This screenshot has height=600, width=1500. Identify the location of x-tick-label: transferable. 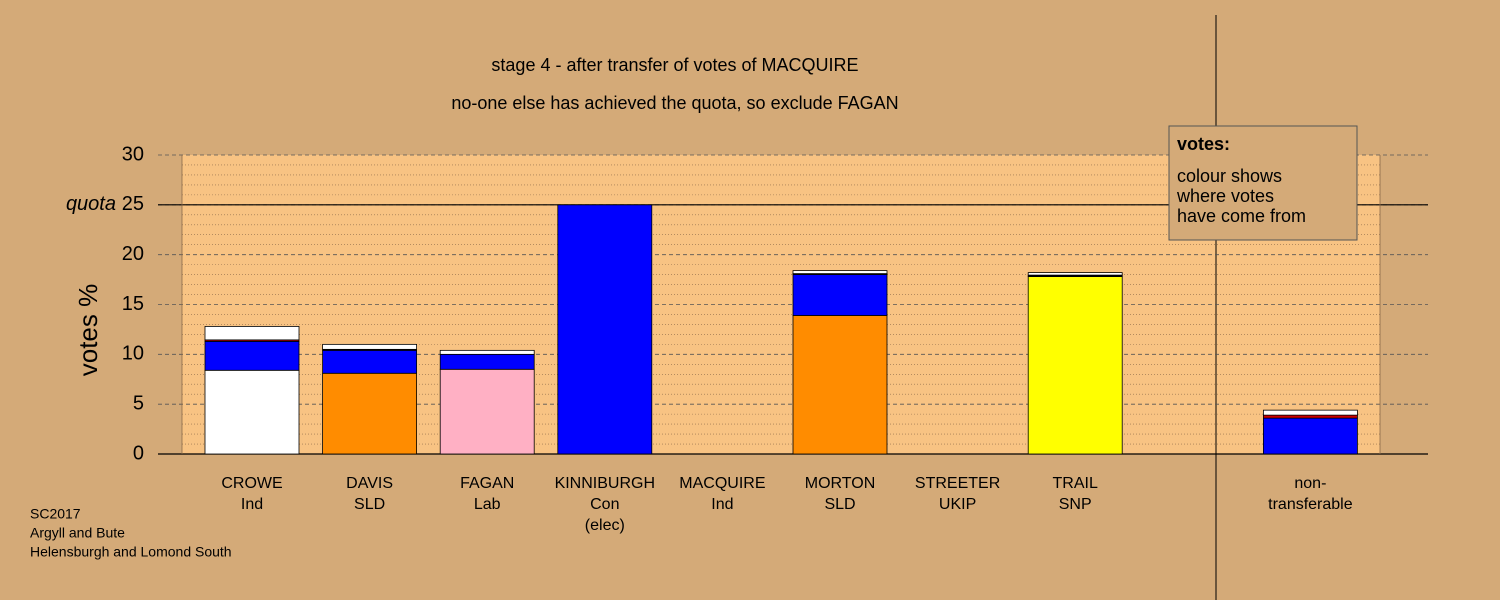
(1310, 504).